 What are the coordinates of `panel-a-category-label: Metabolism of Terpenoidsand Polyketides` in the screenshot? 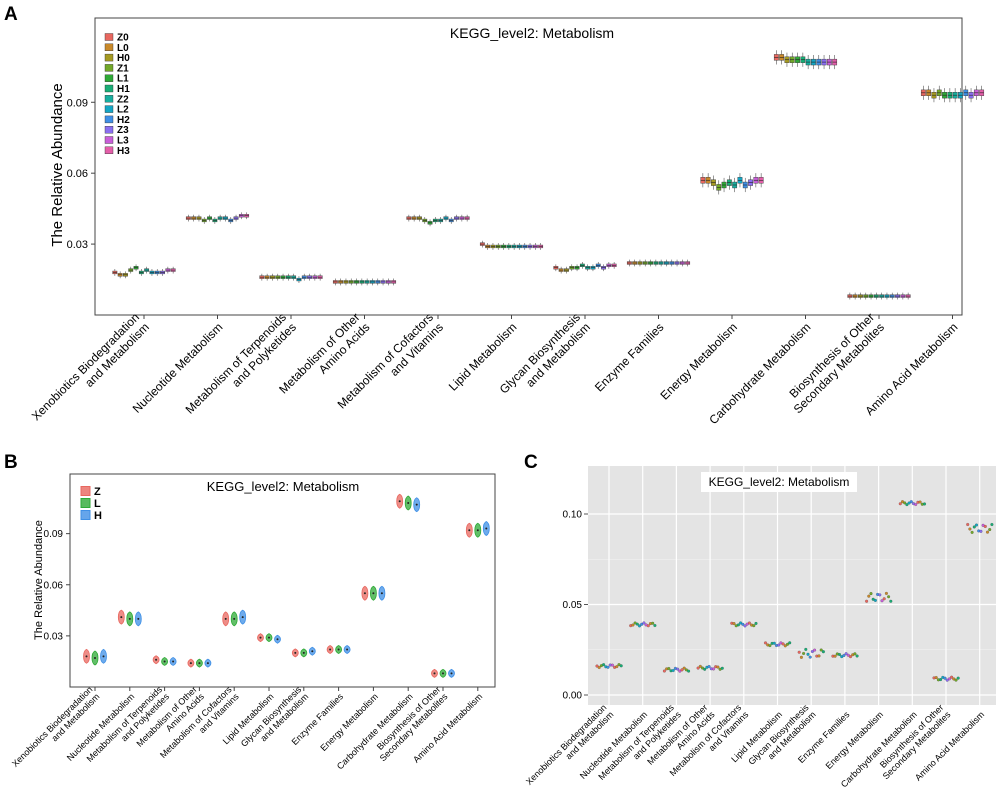 It's located at (241, 368).